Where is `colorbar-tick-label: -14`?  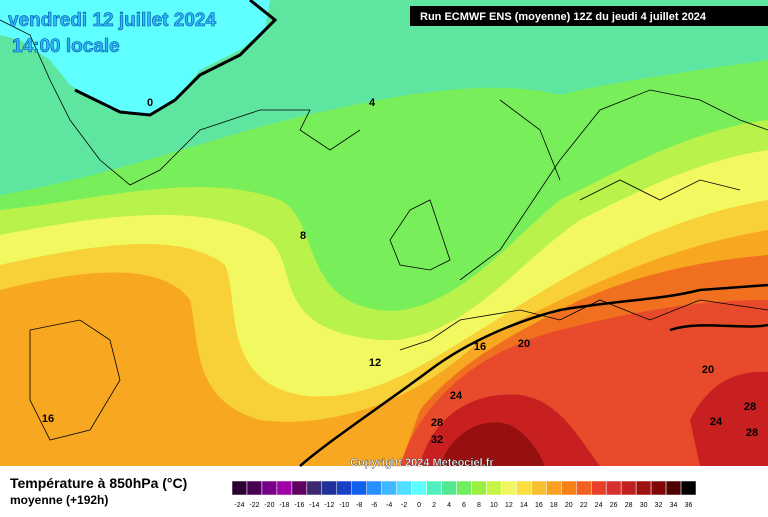
colorbar-tick-label: -14 is located at coordinates (314, 505).